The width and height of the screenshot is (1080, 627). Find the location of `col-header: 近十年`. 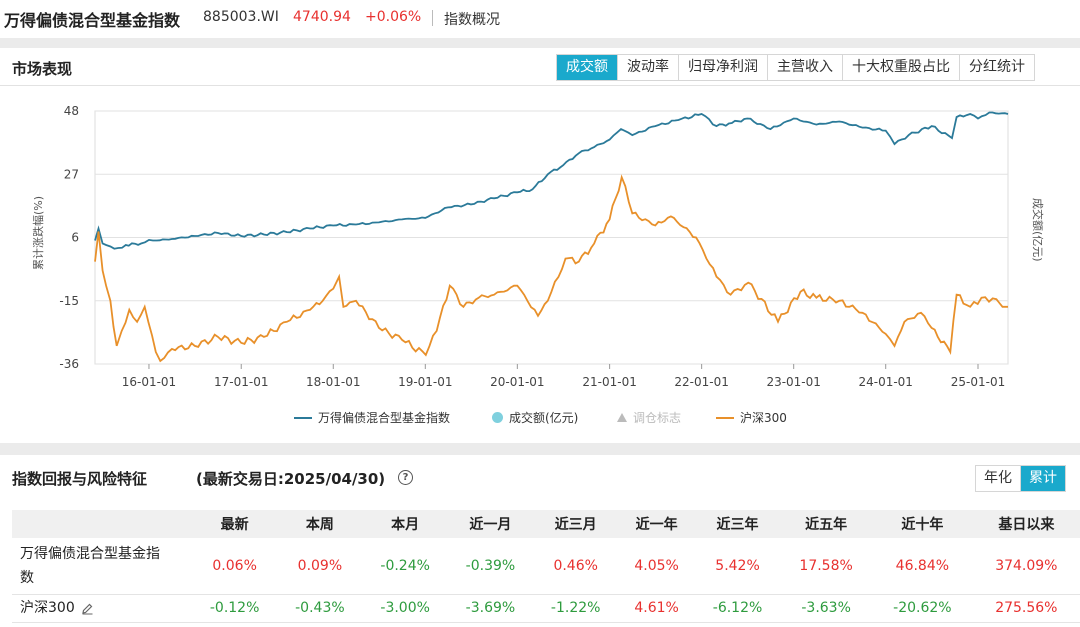

col-header: 近十年 is located at coordinates (922, 524).